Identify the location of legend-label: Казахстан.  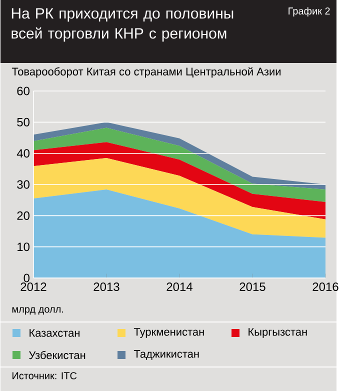
(55, 333).